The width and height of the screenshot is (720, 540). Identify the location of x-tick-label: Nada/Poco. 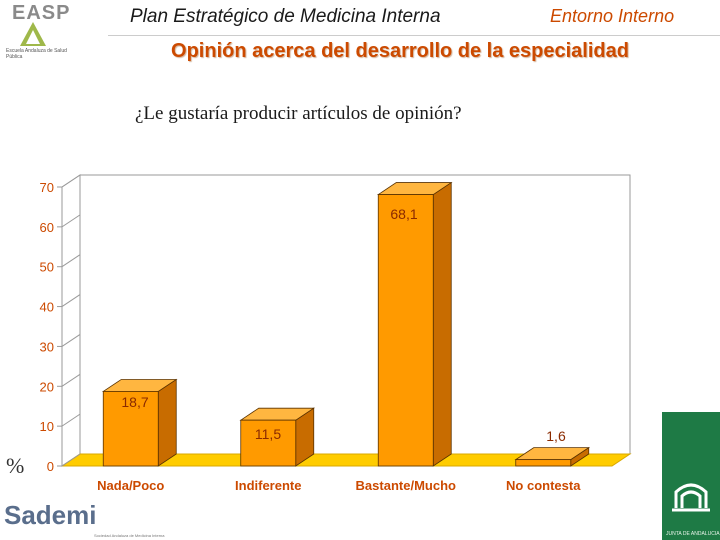
(130, 485).